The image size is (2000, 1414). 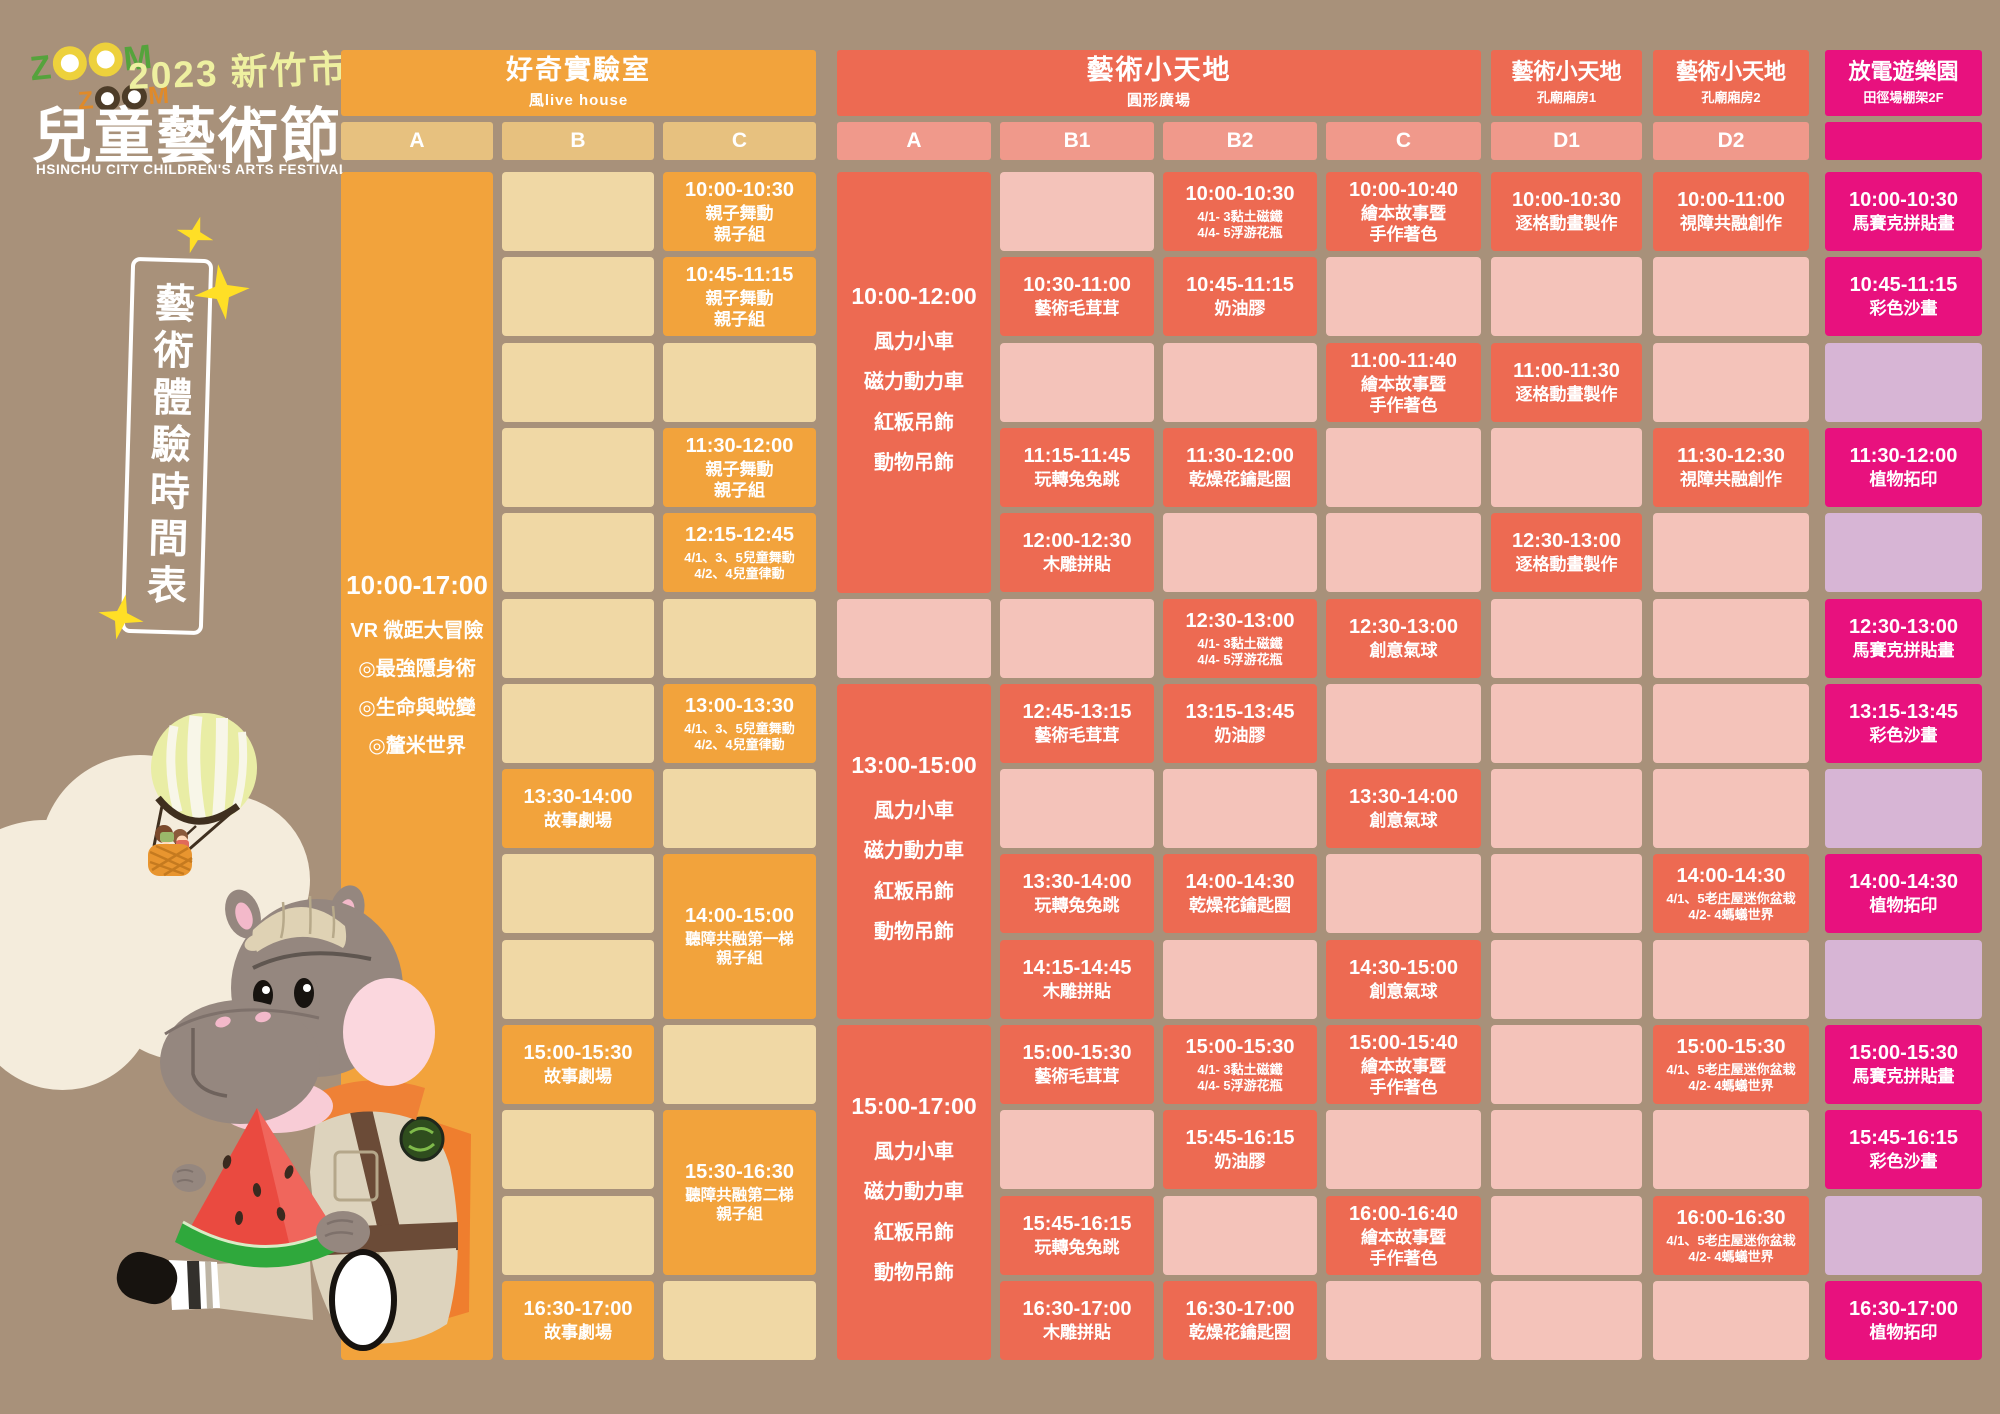 I want to click on schedule-cell: 12:30-13:00 4/1- 3黏土磁鐵 4/4- 5浮游花瓶, so click(x=1240, y=638).